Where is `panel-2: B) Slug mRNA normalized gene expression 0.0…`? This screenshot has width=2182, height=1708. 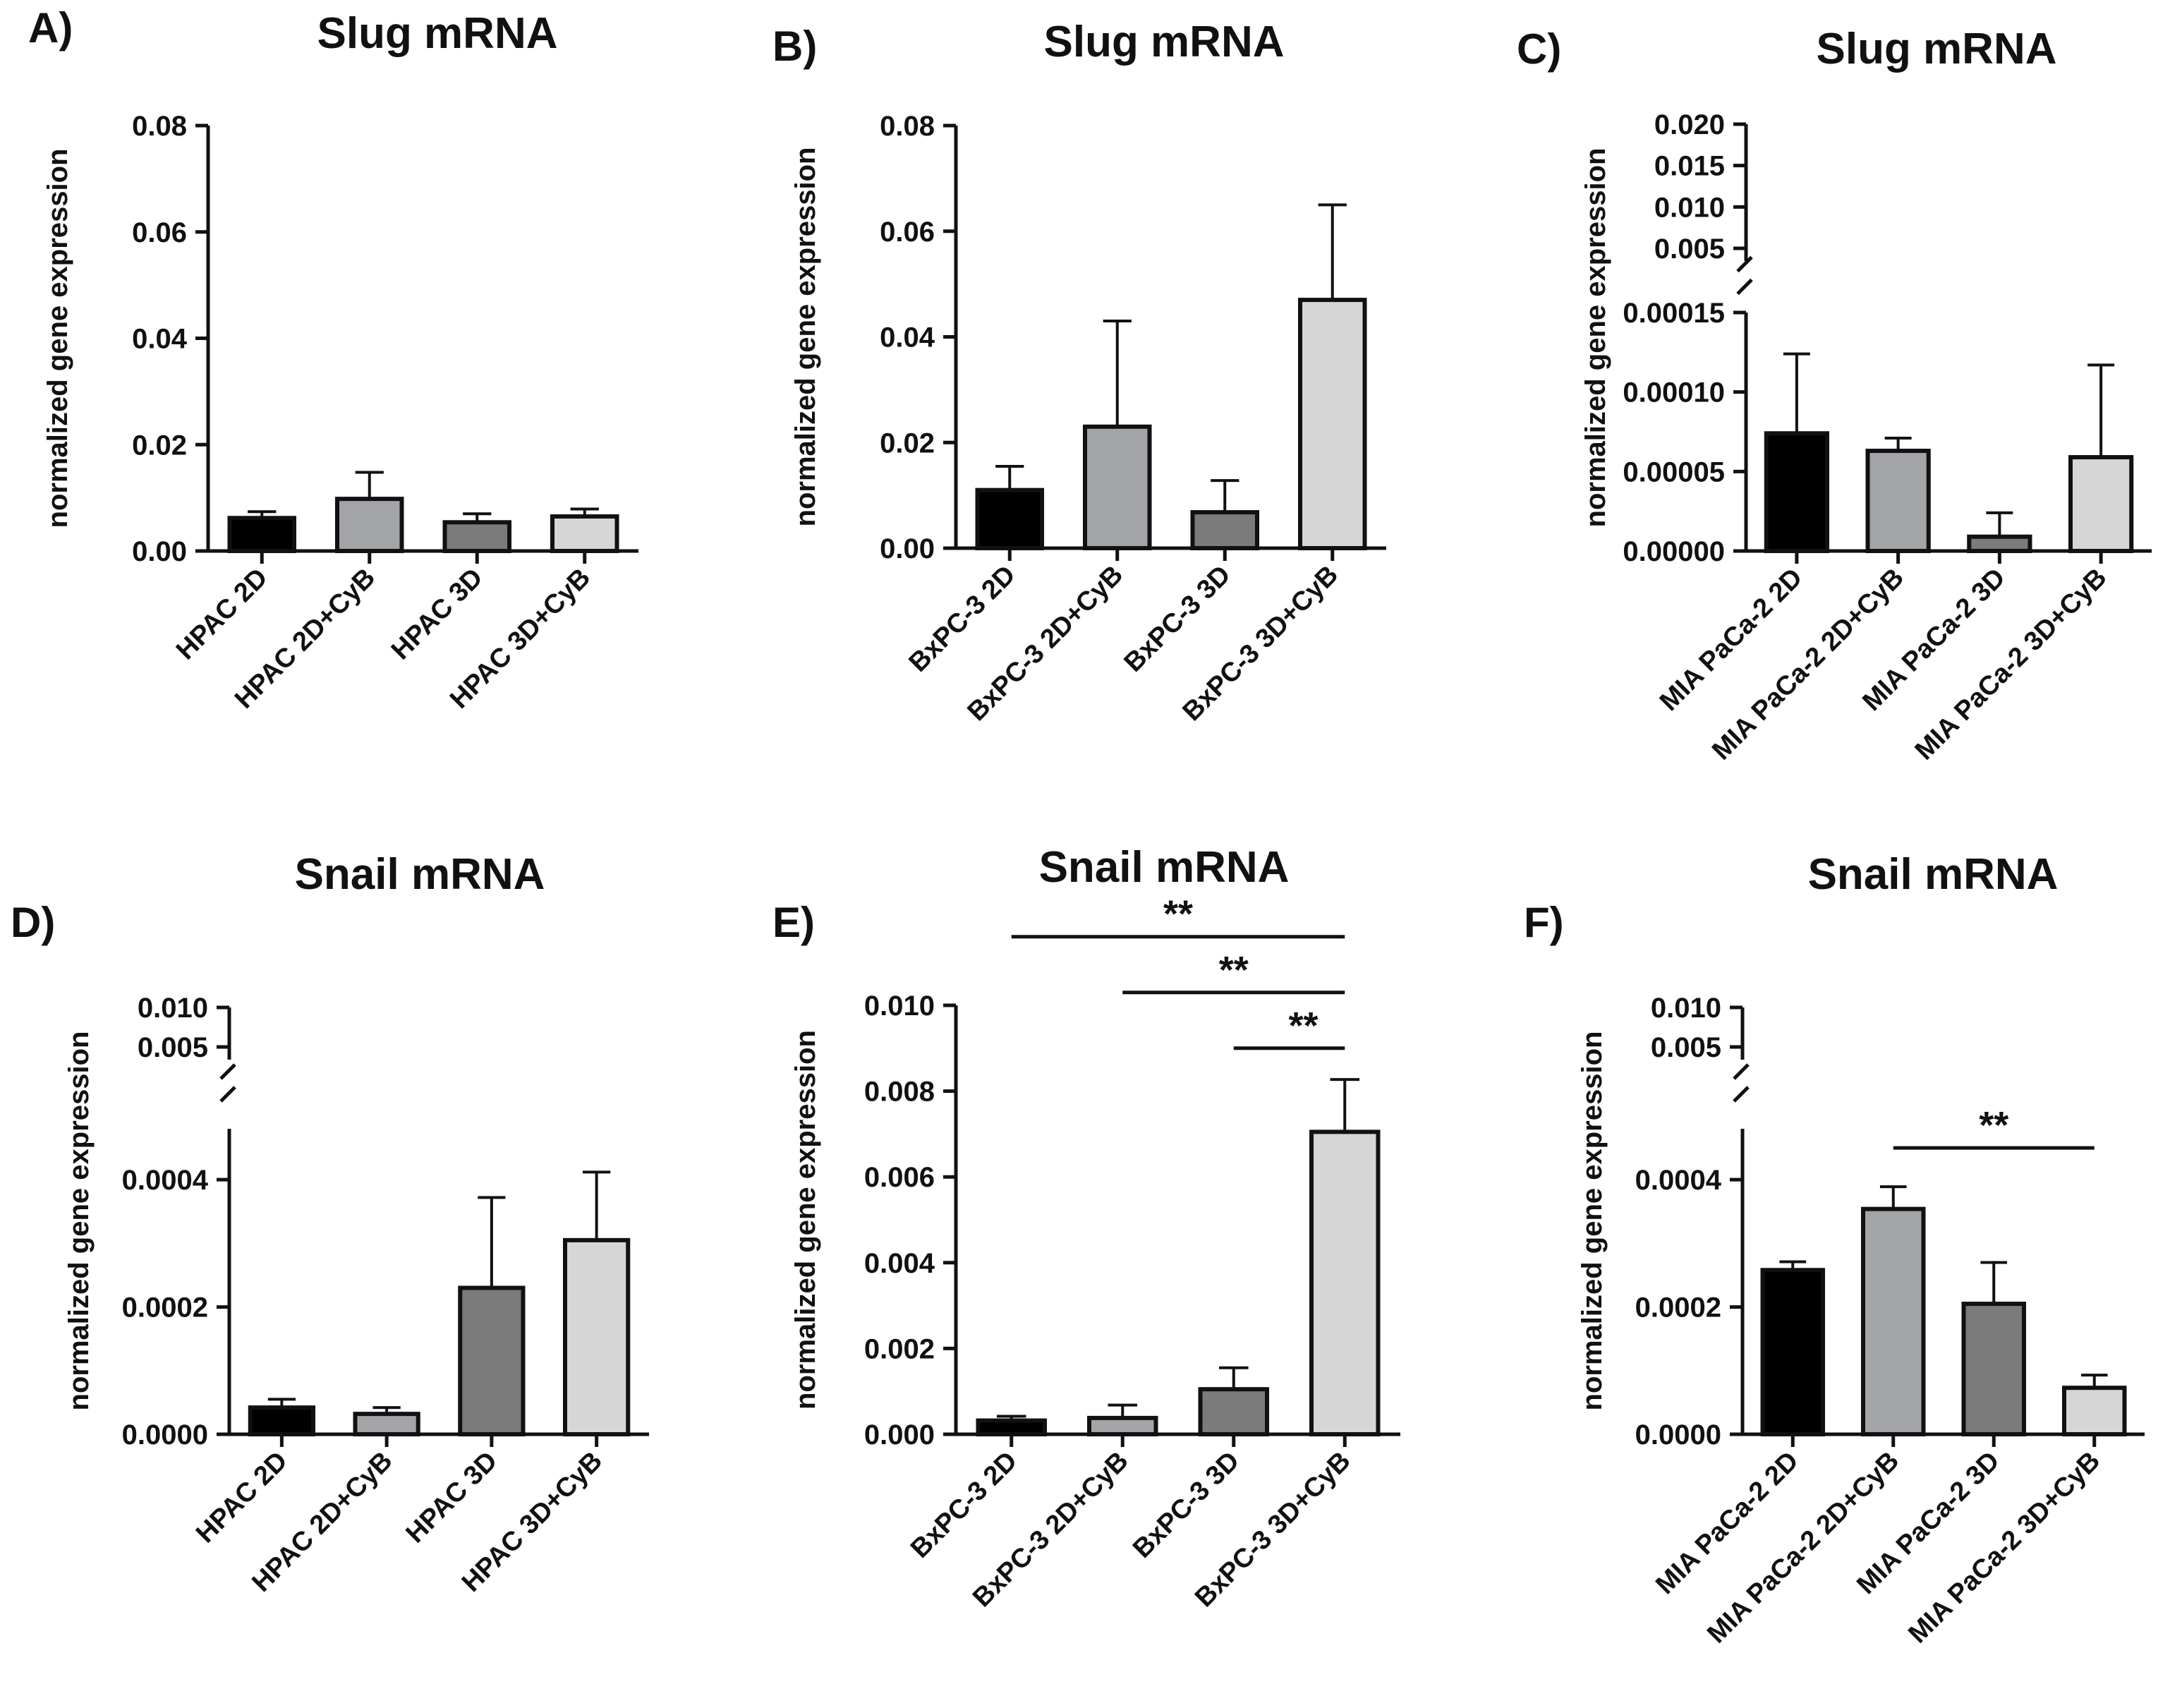
panel-2: B) Slug mRNA normalized gene expression 0.0… is located at coordinates (1079, 372).